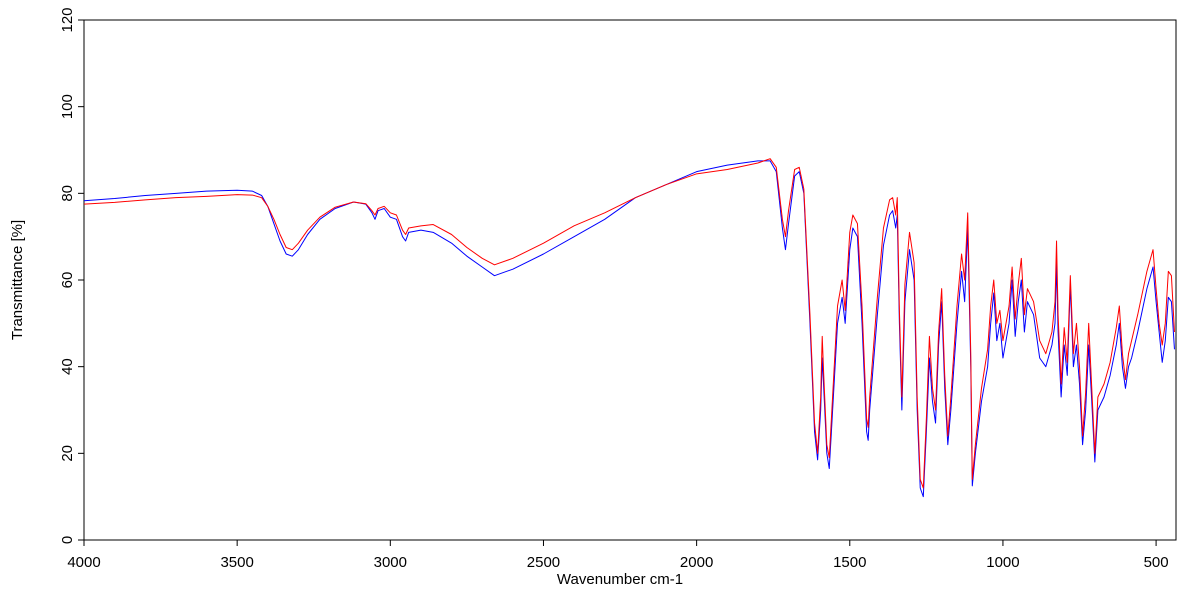  Describe the element at coordinates (390, 562) in the screenshot. I see `x-tick-label: 3000` at that location.